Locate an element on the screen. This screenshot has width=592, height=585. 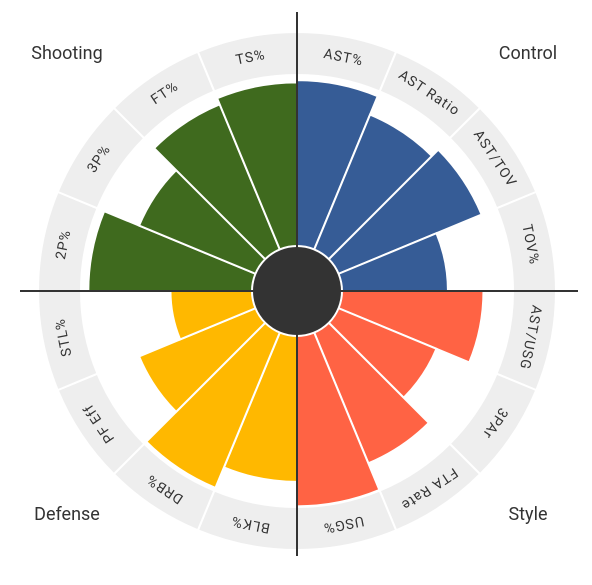
group-label: Shooting is located at coordinates (66, 53).